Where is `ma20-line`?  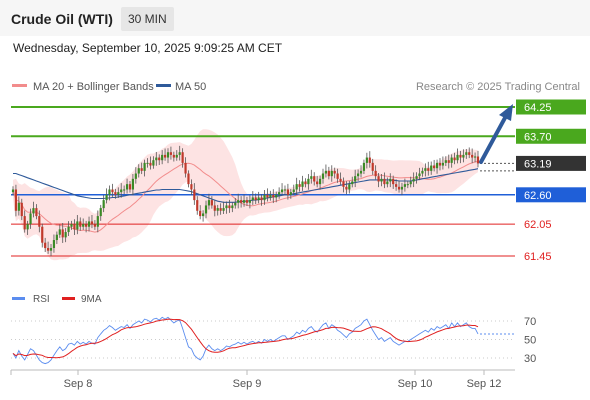 ma20-line is located at coordinates (245, 196).